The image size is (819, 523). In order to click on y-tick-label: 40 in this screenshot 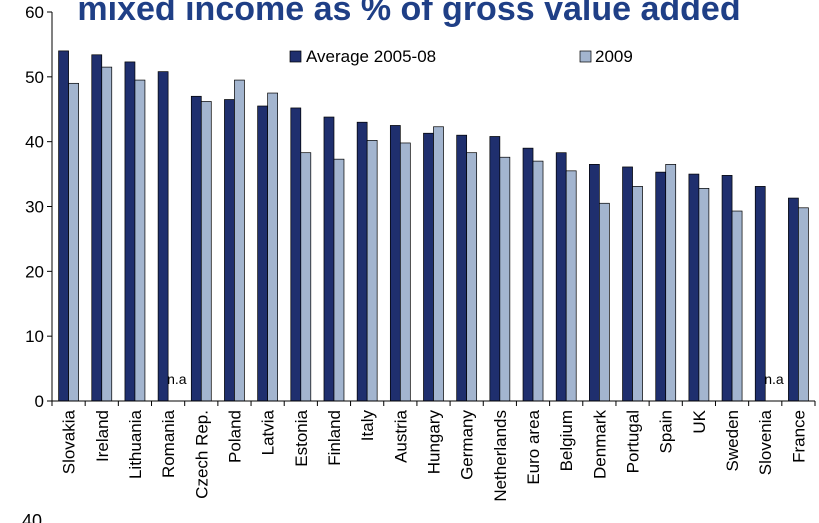, I will do `click(34, 142)`.